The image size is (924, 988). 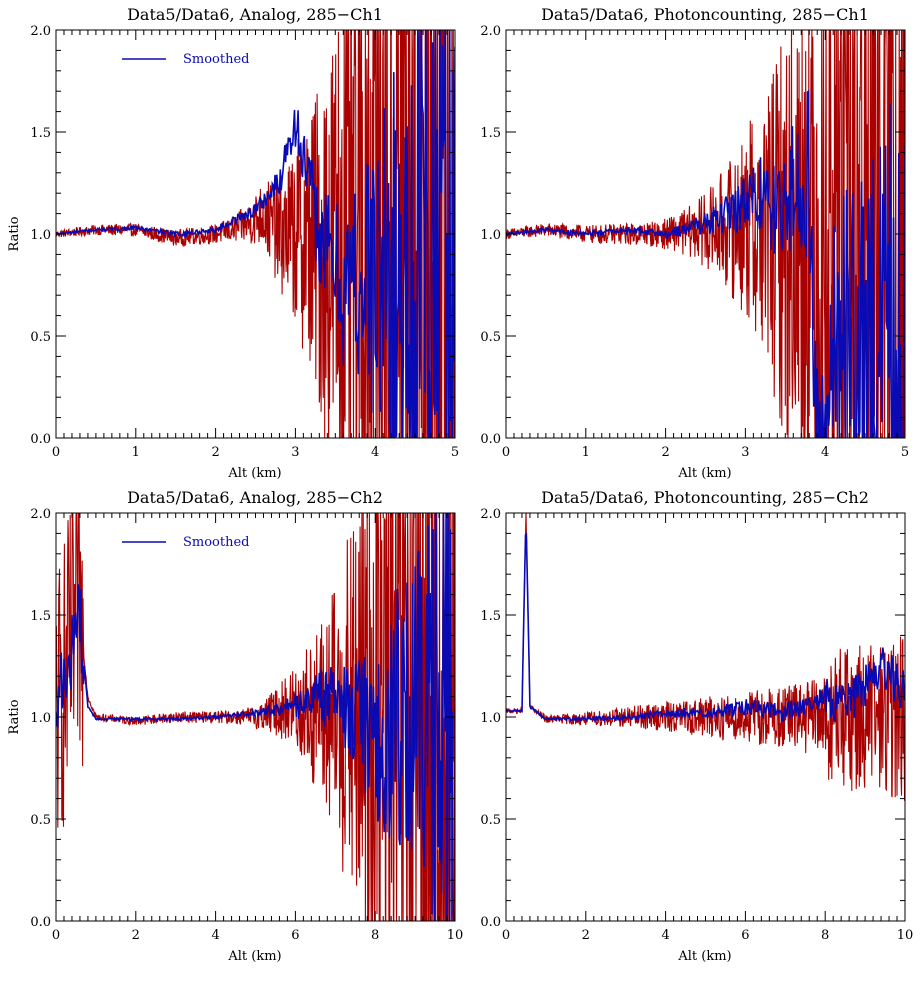 I want to click on panel-title: Data5/Data6, Analog, 285−Ch1, so click(x=255, y=14).